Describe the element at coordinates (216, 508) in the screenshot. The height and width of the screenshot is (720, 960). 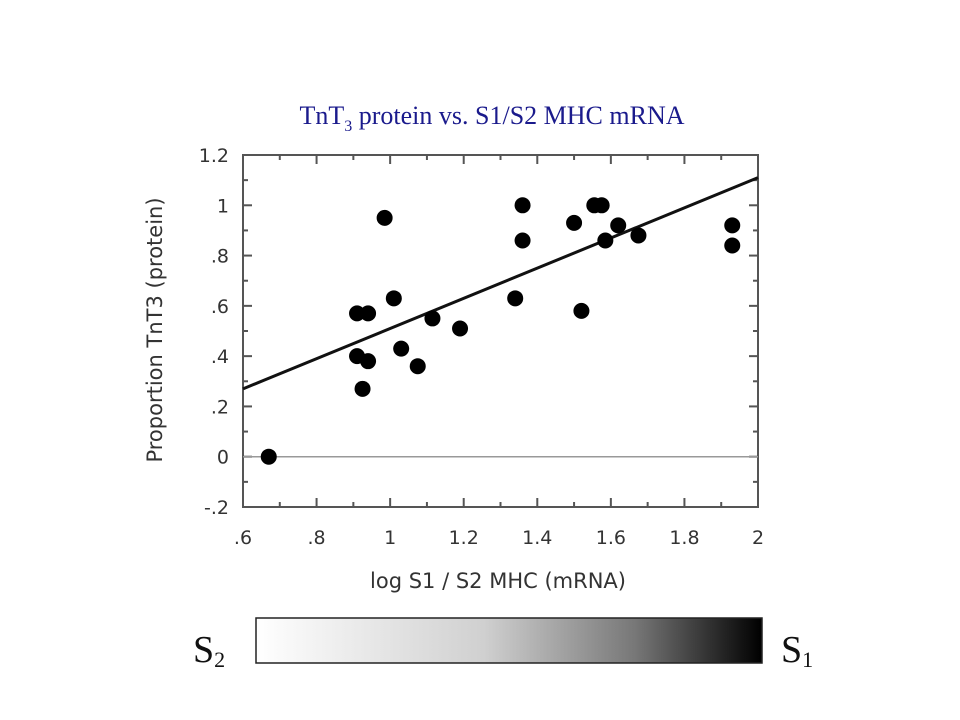
I see `y-tick-label: -.2` at that location.